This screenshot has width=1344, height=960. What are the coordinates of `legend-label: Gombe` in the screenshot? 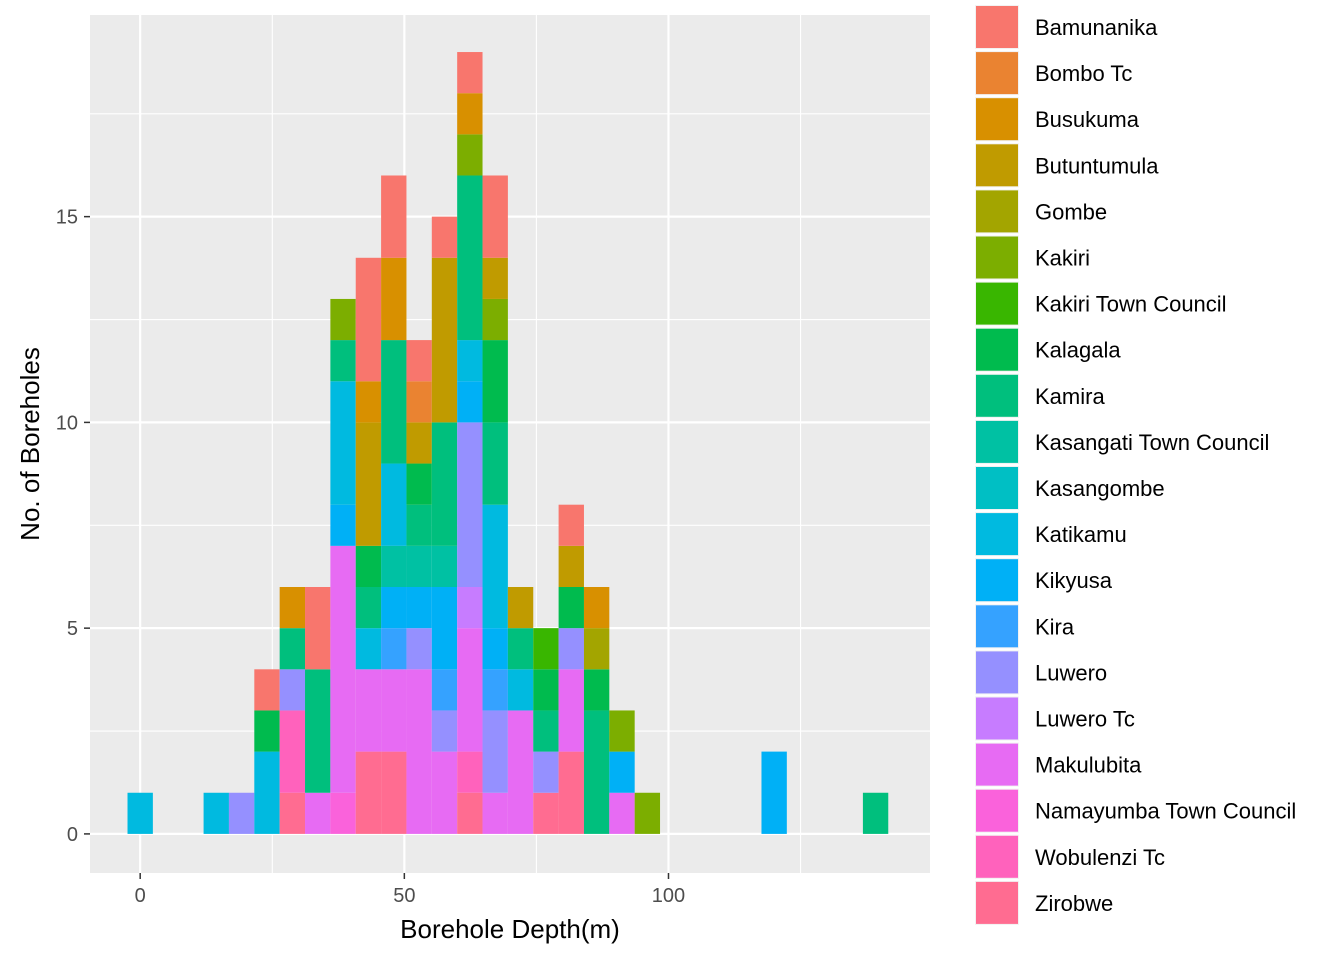 It's located at (1071, 211).